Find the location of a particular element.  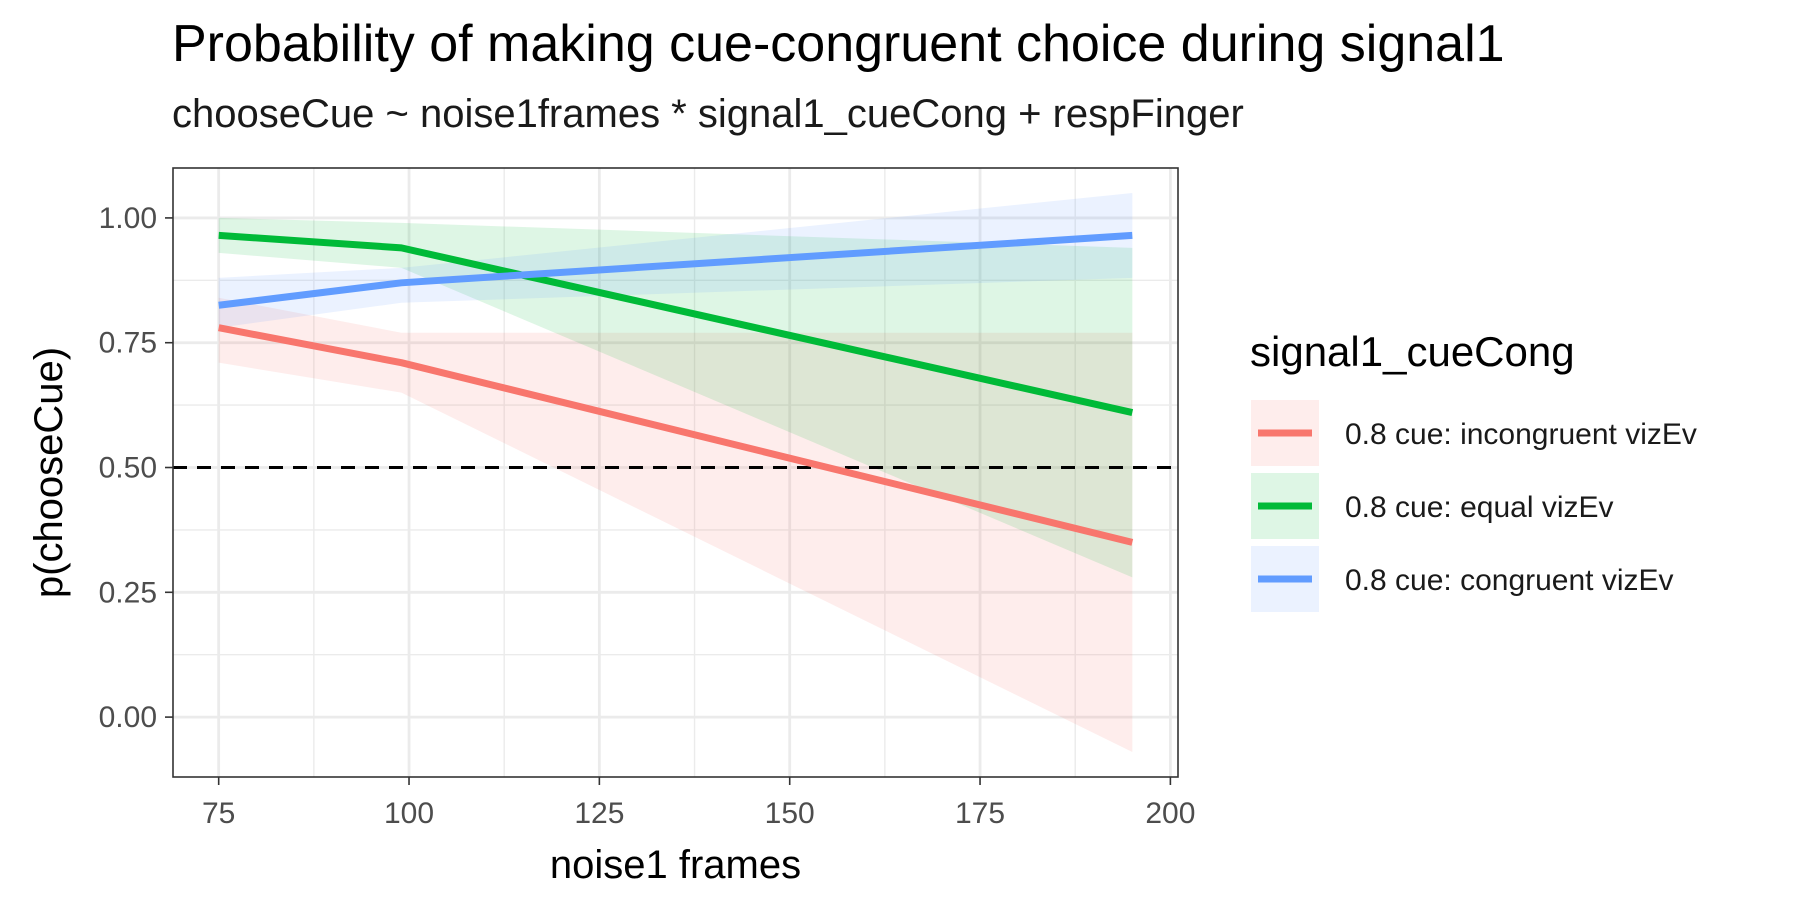

legend-title: signal1_cueCong is located at coordinates (1412, 351).